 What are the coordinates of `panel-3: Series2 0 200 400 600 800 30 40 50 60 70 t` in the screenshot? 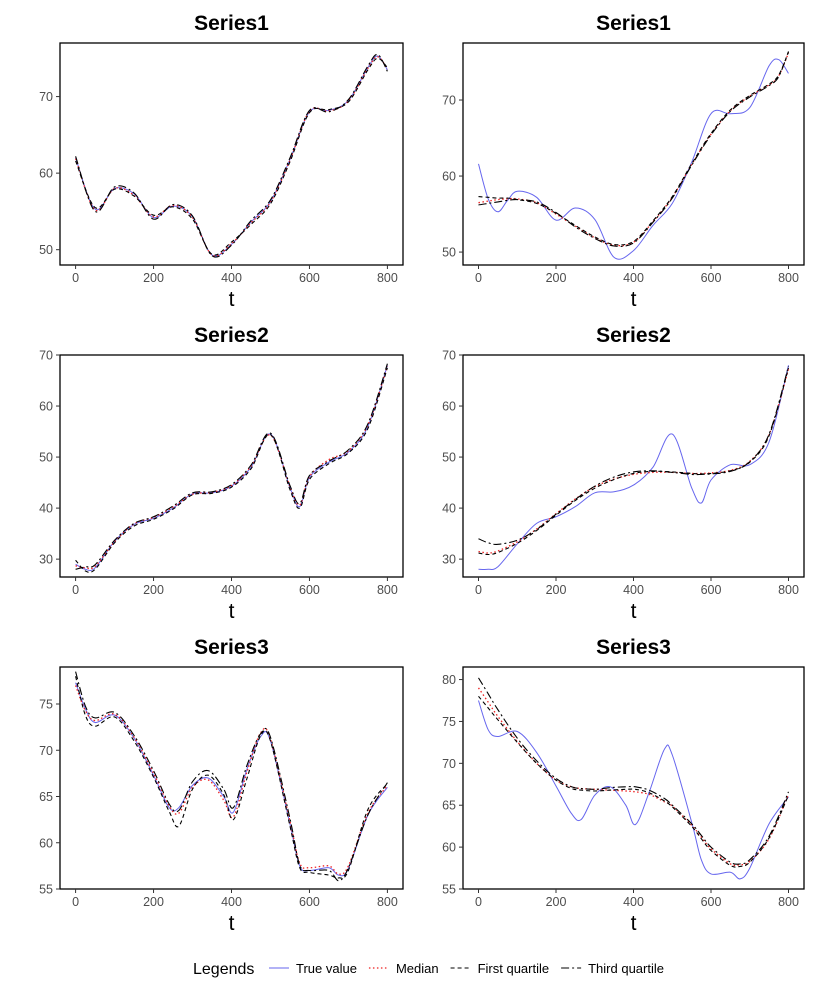 It's located at (221, 473).